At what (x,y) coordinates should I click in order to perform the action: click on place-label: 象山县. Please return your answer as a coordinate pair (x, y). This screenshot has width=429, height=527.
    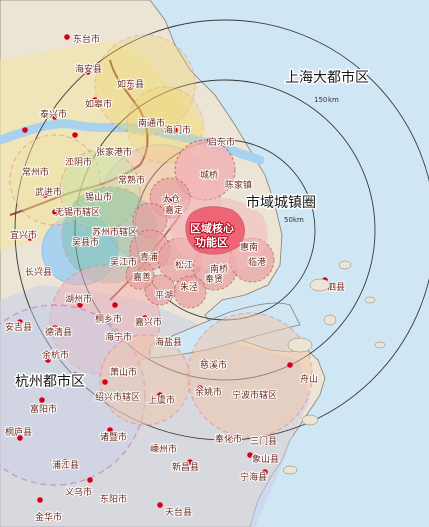
    Looking at the image, I should click on (265, 459).